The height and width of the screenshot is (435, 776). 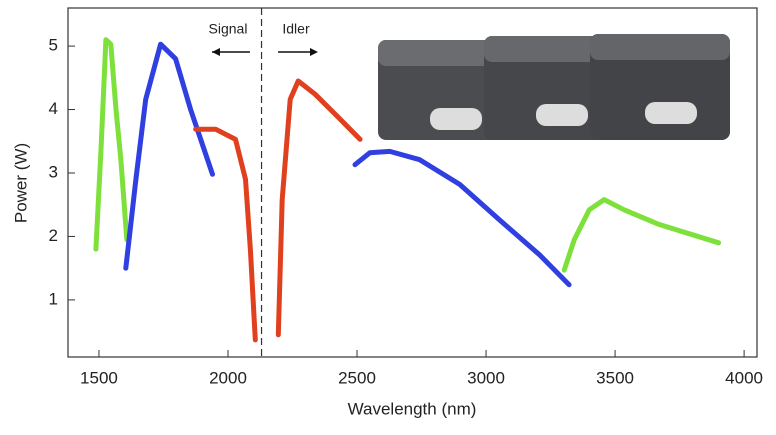 I want to click on x-tick-label: 2500, so click(x=357, y=377).